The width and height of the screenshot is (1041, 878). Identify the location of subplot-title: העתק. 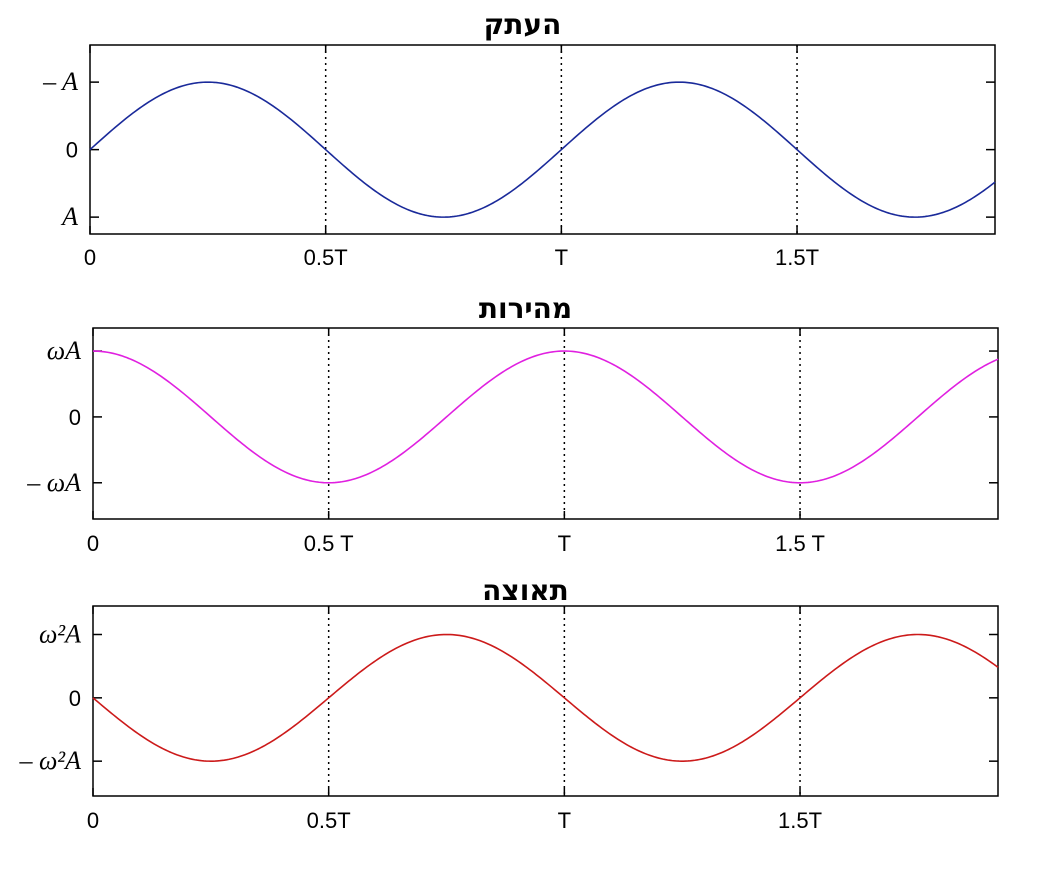
(523, 24).